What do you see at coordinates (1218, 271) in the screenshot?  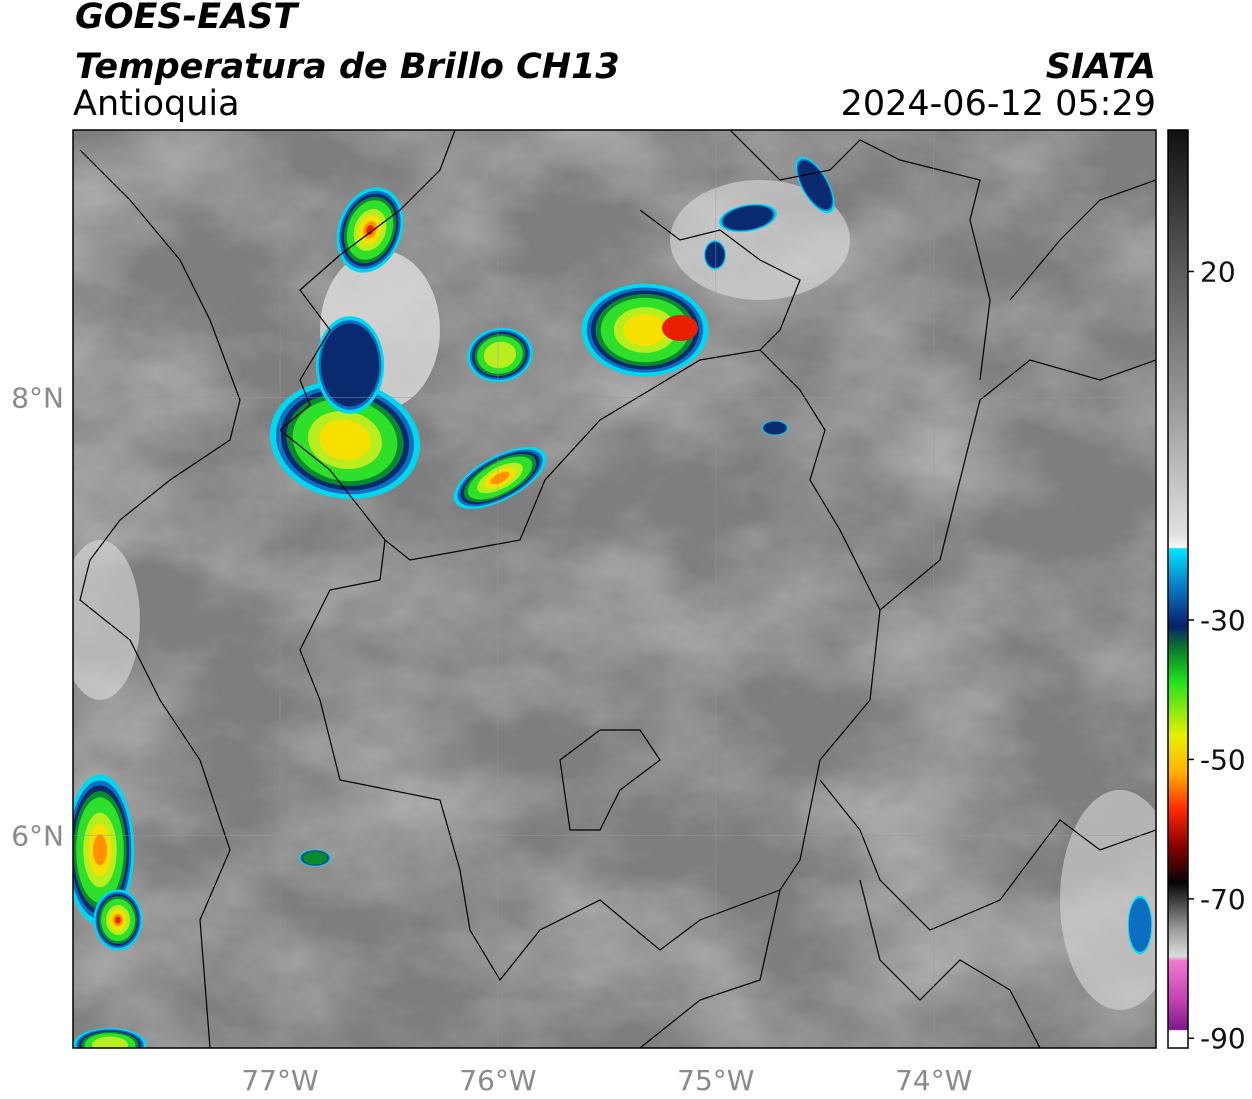 I see `colorbar-tick-label: 20` at bounding box center [1218, 271].